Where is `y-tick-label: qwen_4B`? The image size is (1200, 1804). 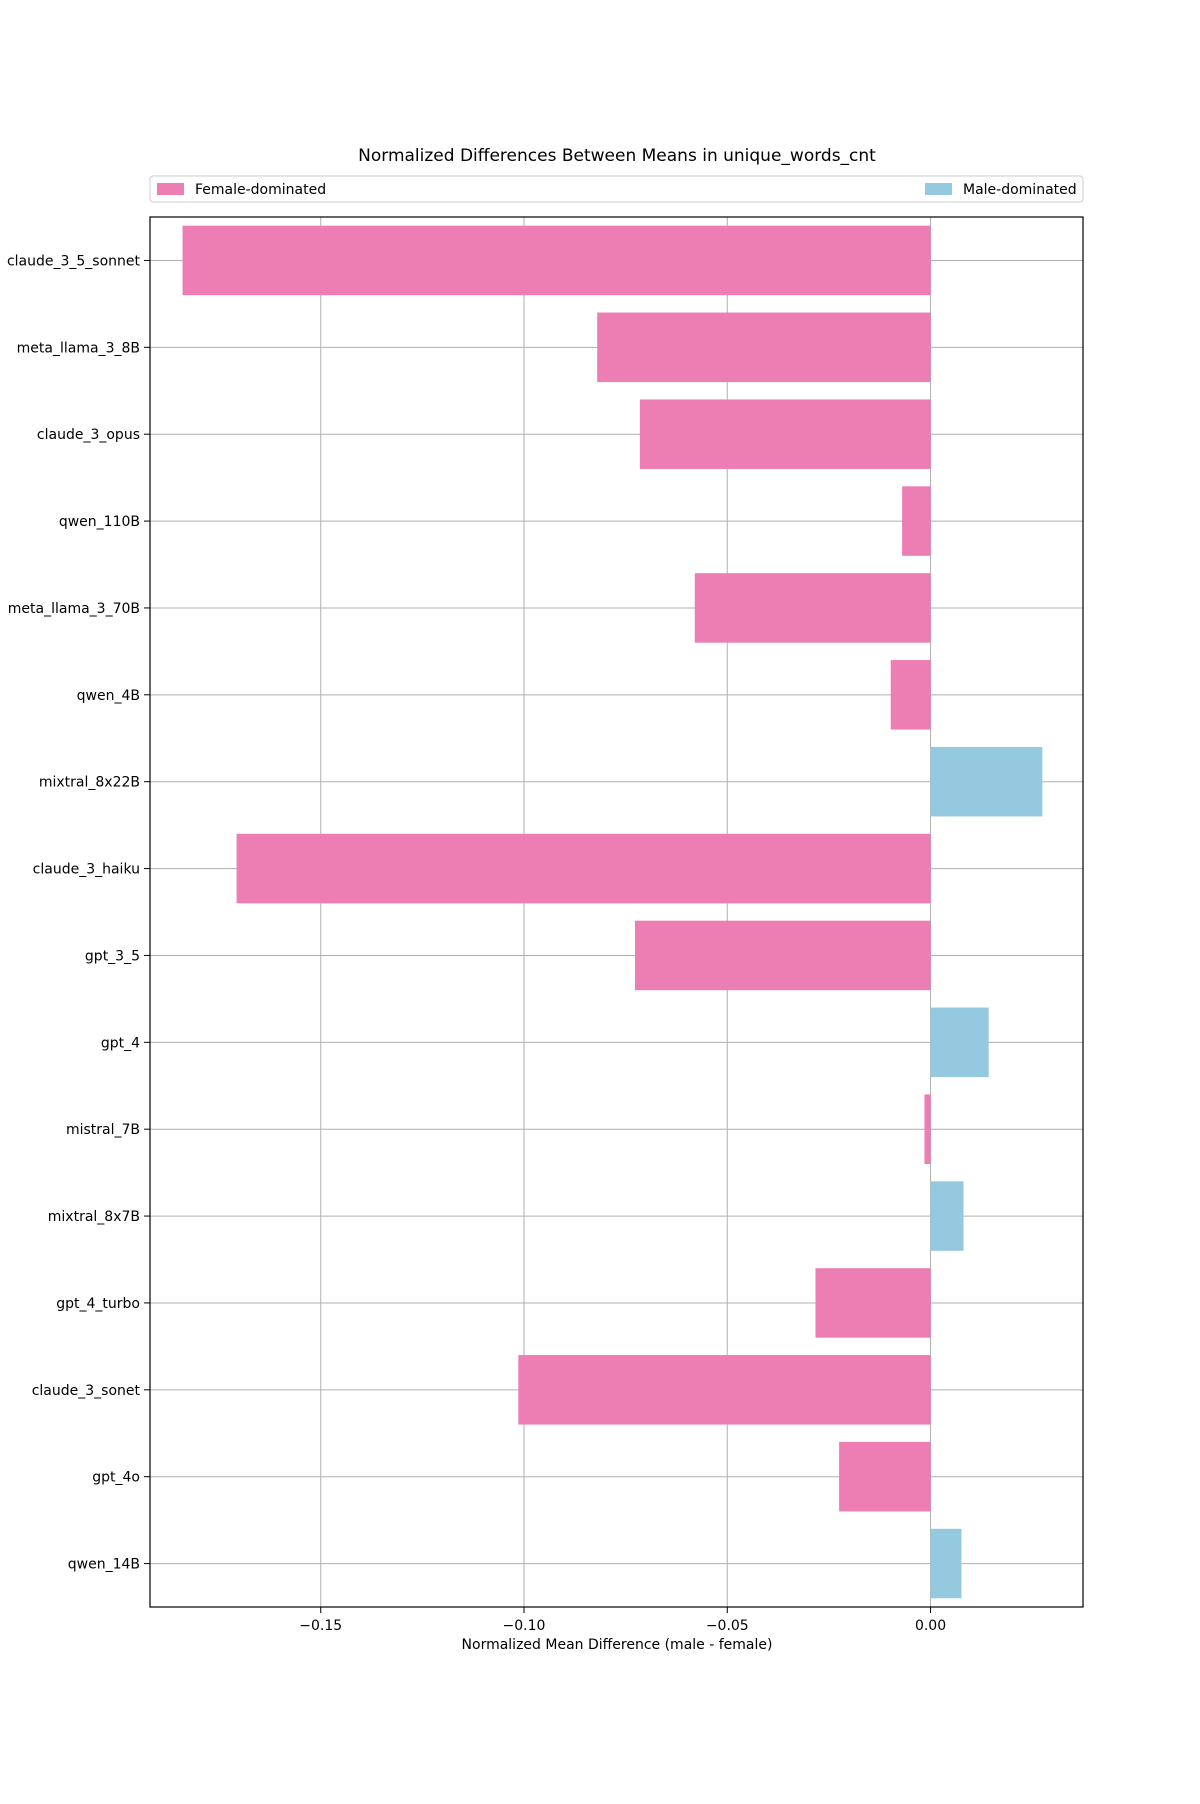 y-tick-label: qwen_4B is located at coordinates (108, 696).